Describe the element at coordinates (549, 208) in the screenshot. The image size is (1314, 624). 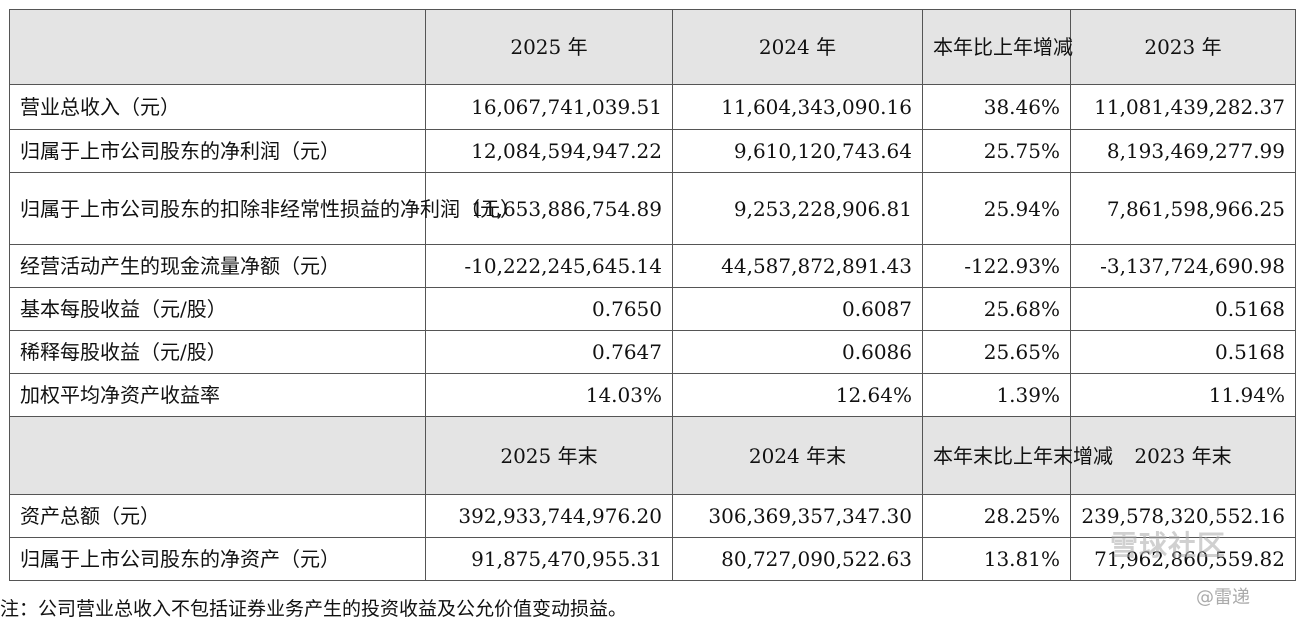
I see `value-2025: 11,653,886,754.89` at that location.